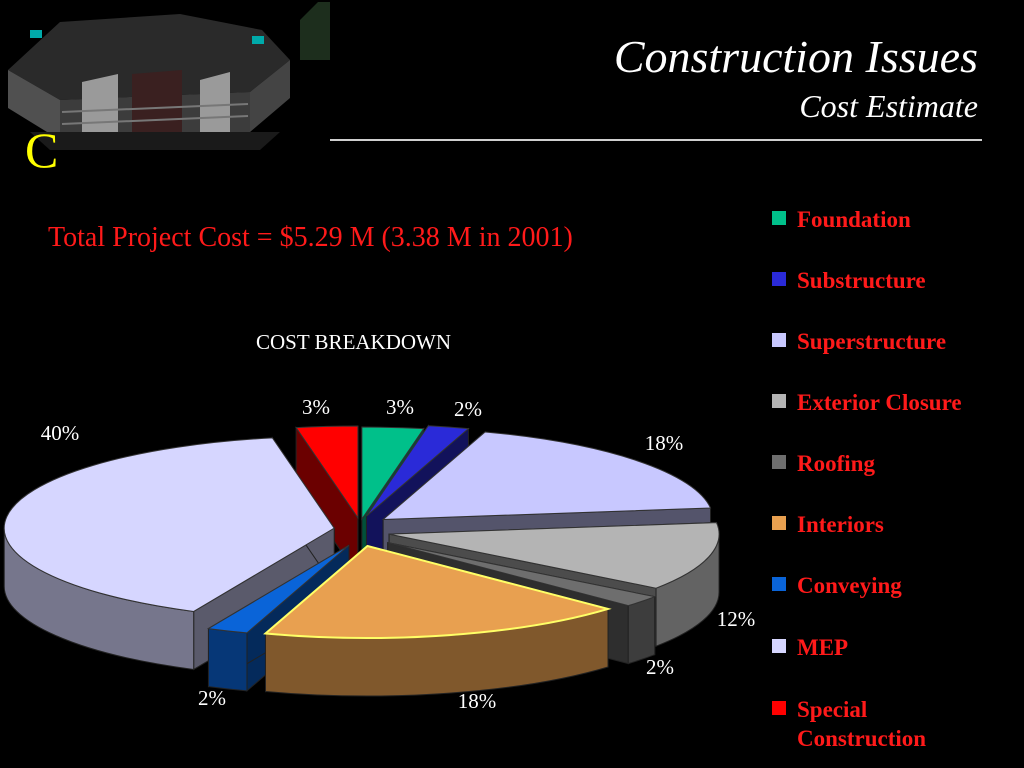 The image size is (1024, 768). I want to click on data-label-mep: 40%, so click(60, 433).